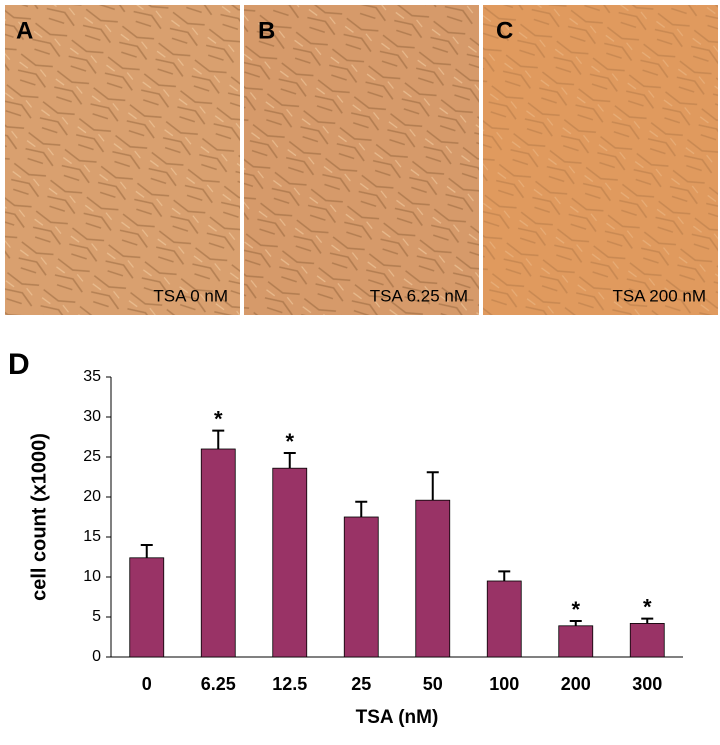 The image size is (720, 745). I want to click on panel-label: B, so click(266, 30).